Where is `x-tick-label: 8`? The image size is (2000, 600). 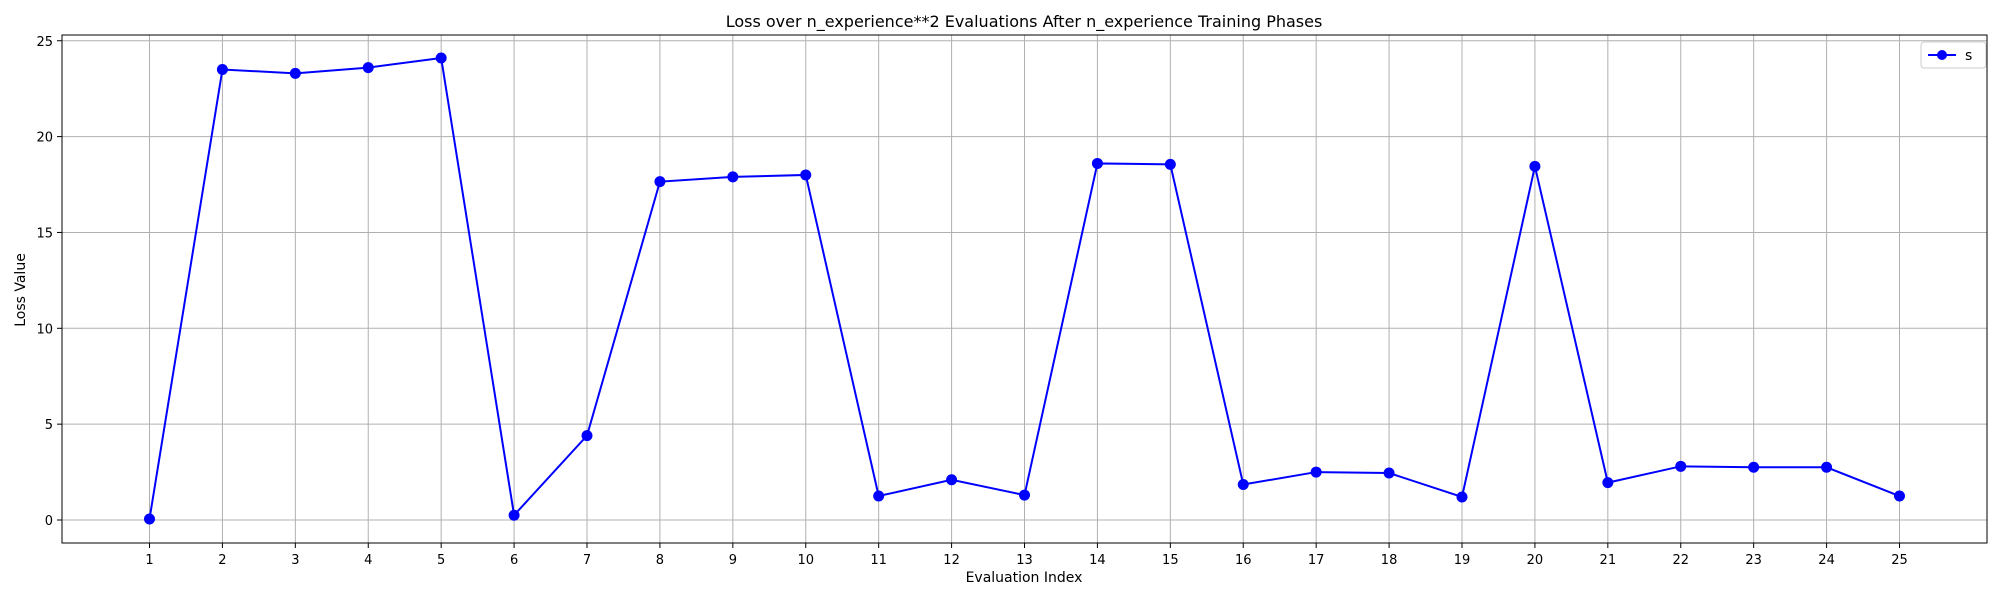
x-tick-label: 8 is located at coordinates (660, 560).